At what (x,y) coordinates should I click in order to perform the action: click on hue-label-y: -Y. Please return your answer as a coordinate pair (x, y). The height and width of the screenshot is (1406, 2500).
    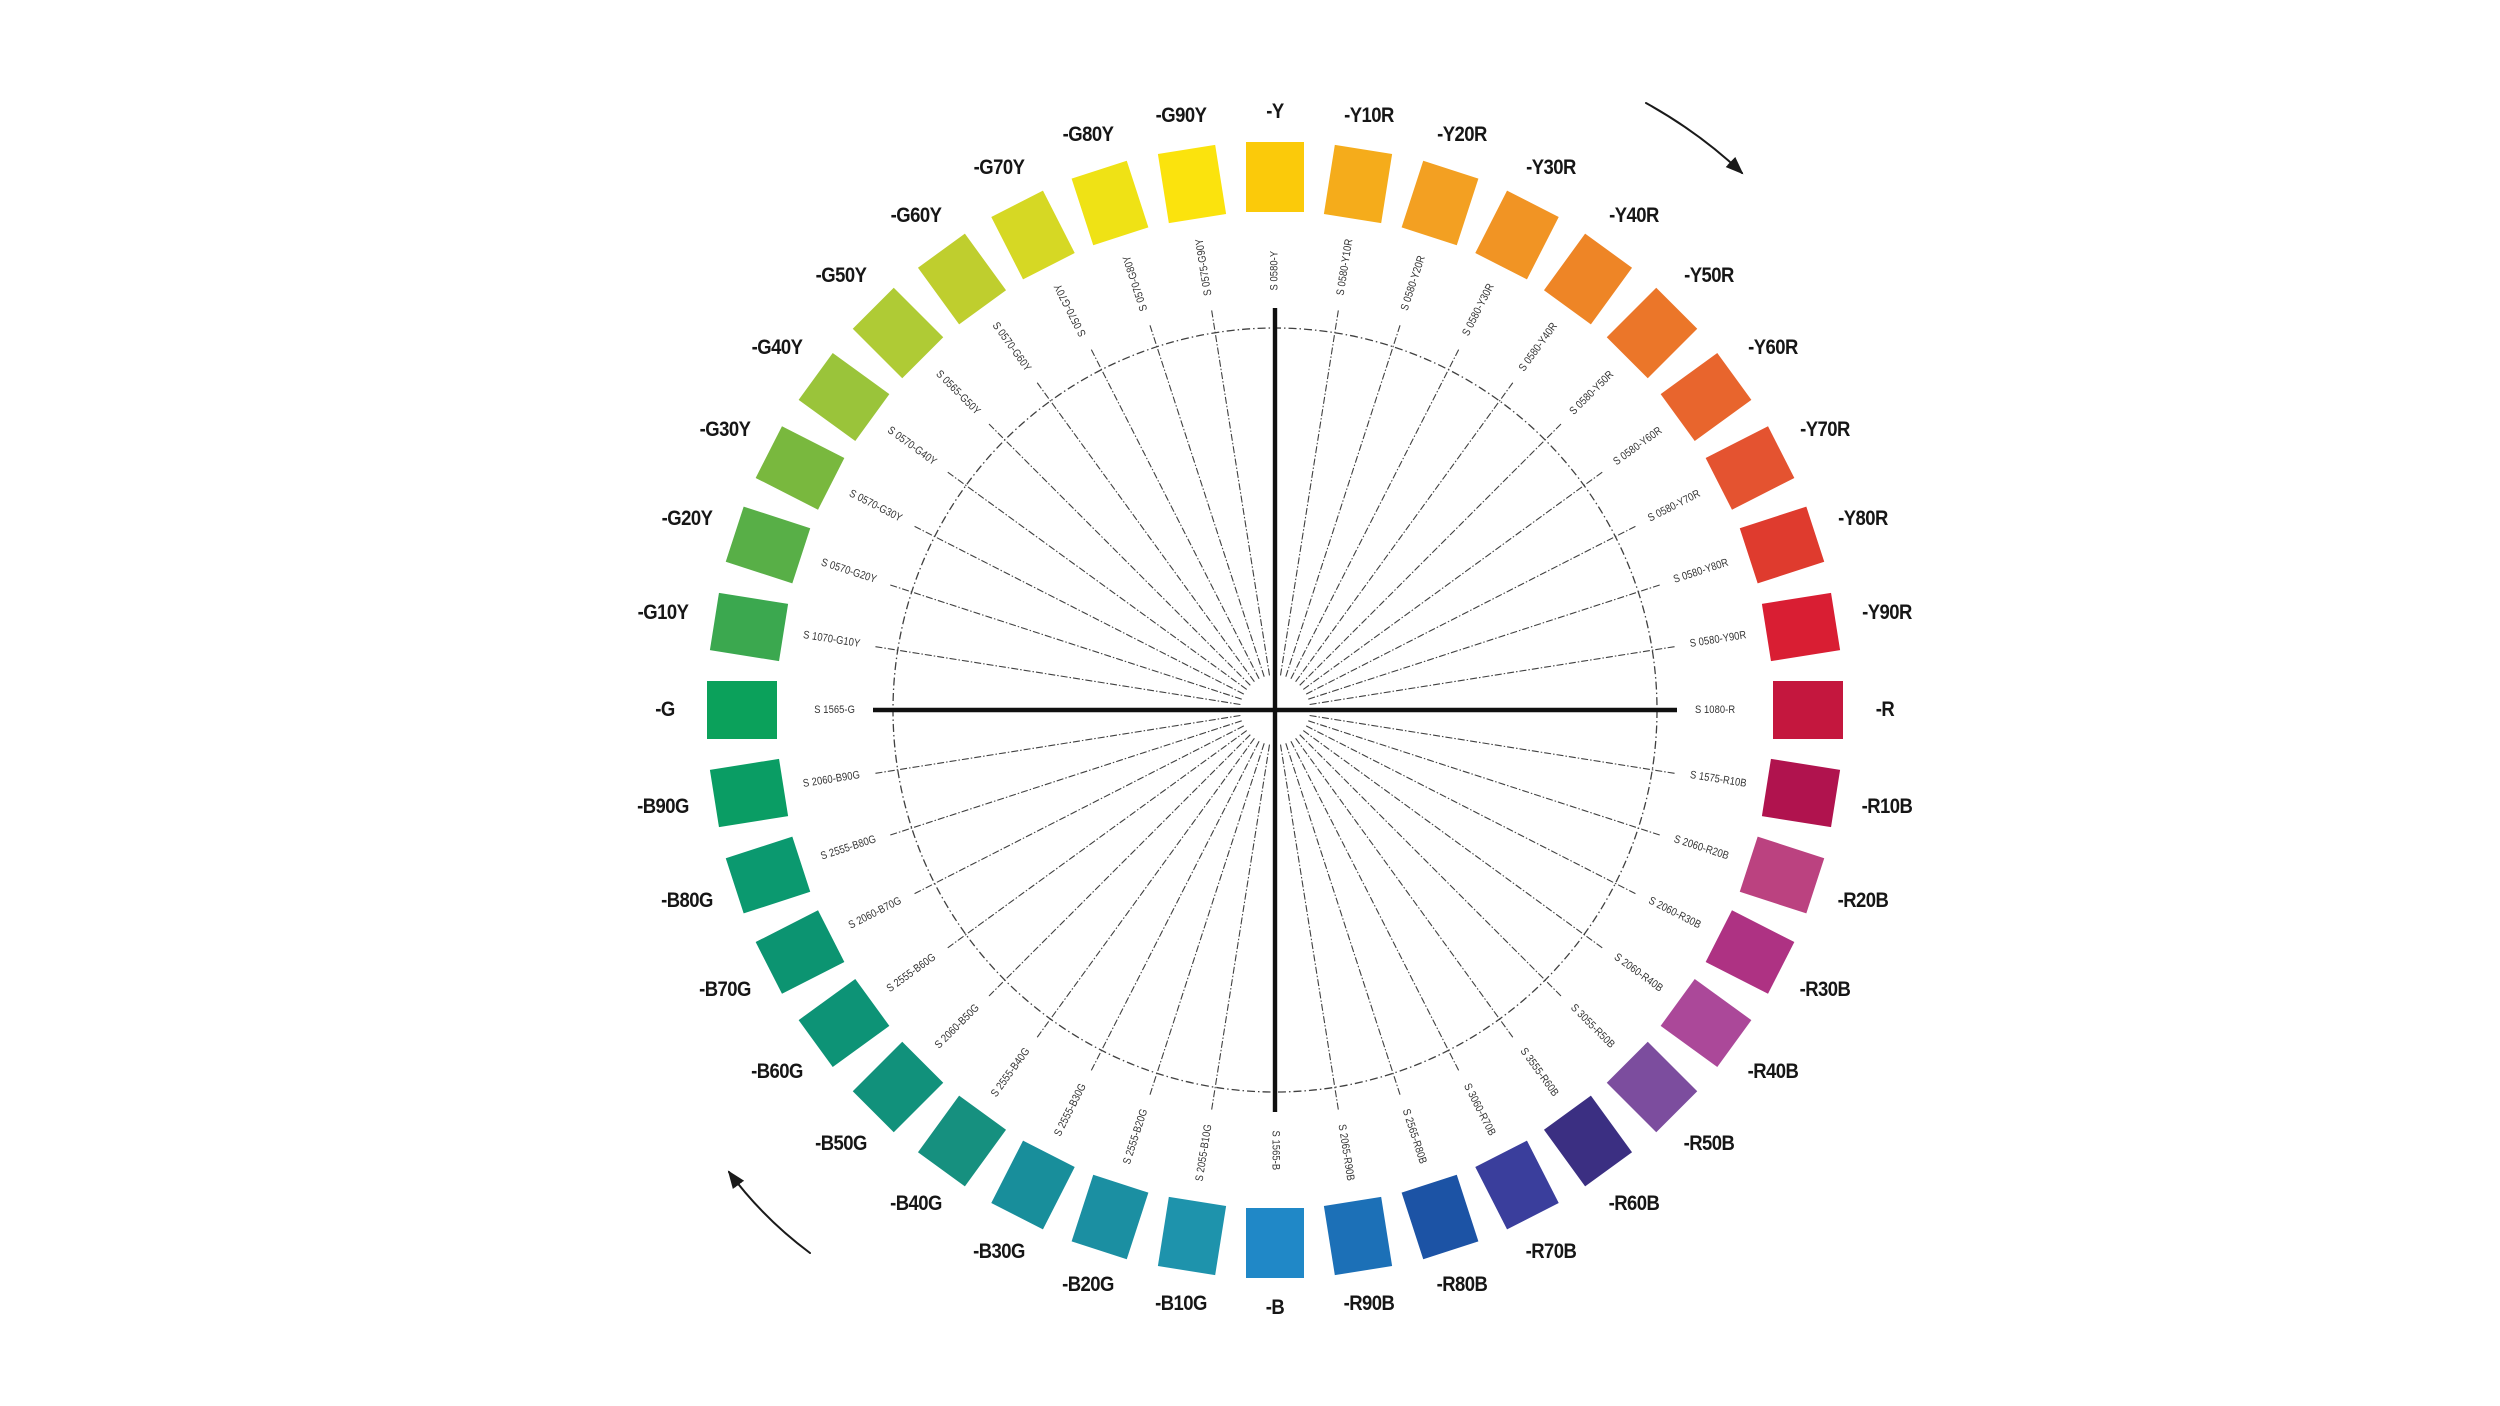
    Looking at the image, I should click on (1275, 111).